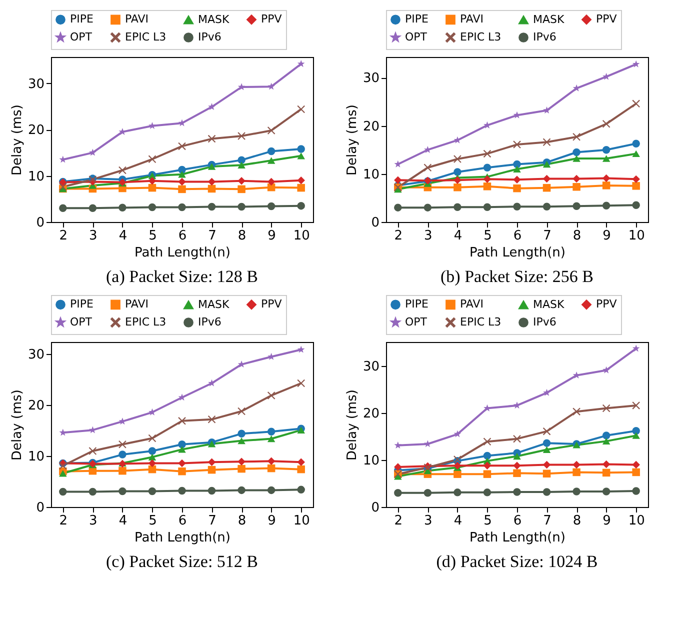 The width and height of the screenshot is (697, 632). I want to click on x-tick-label: 8, so click(577, 521).